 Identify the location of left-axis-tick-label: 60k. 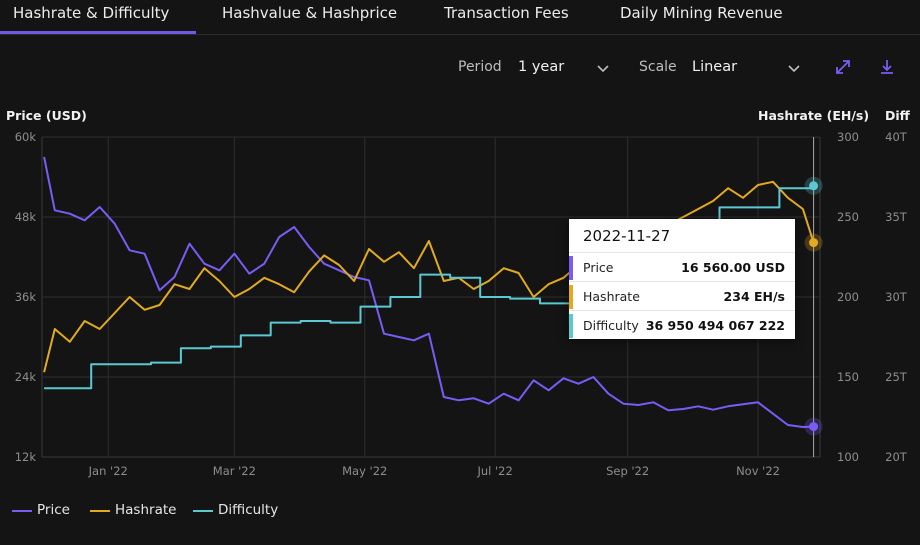
(26, 137).